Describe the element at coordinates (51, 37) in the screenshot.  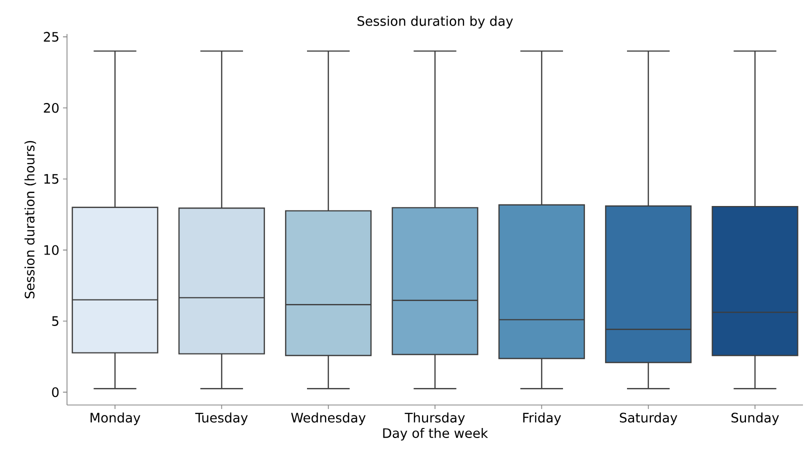
I see `y-tick-label: 25` at that location.